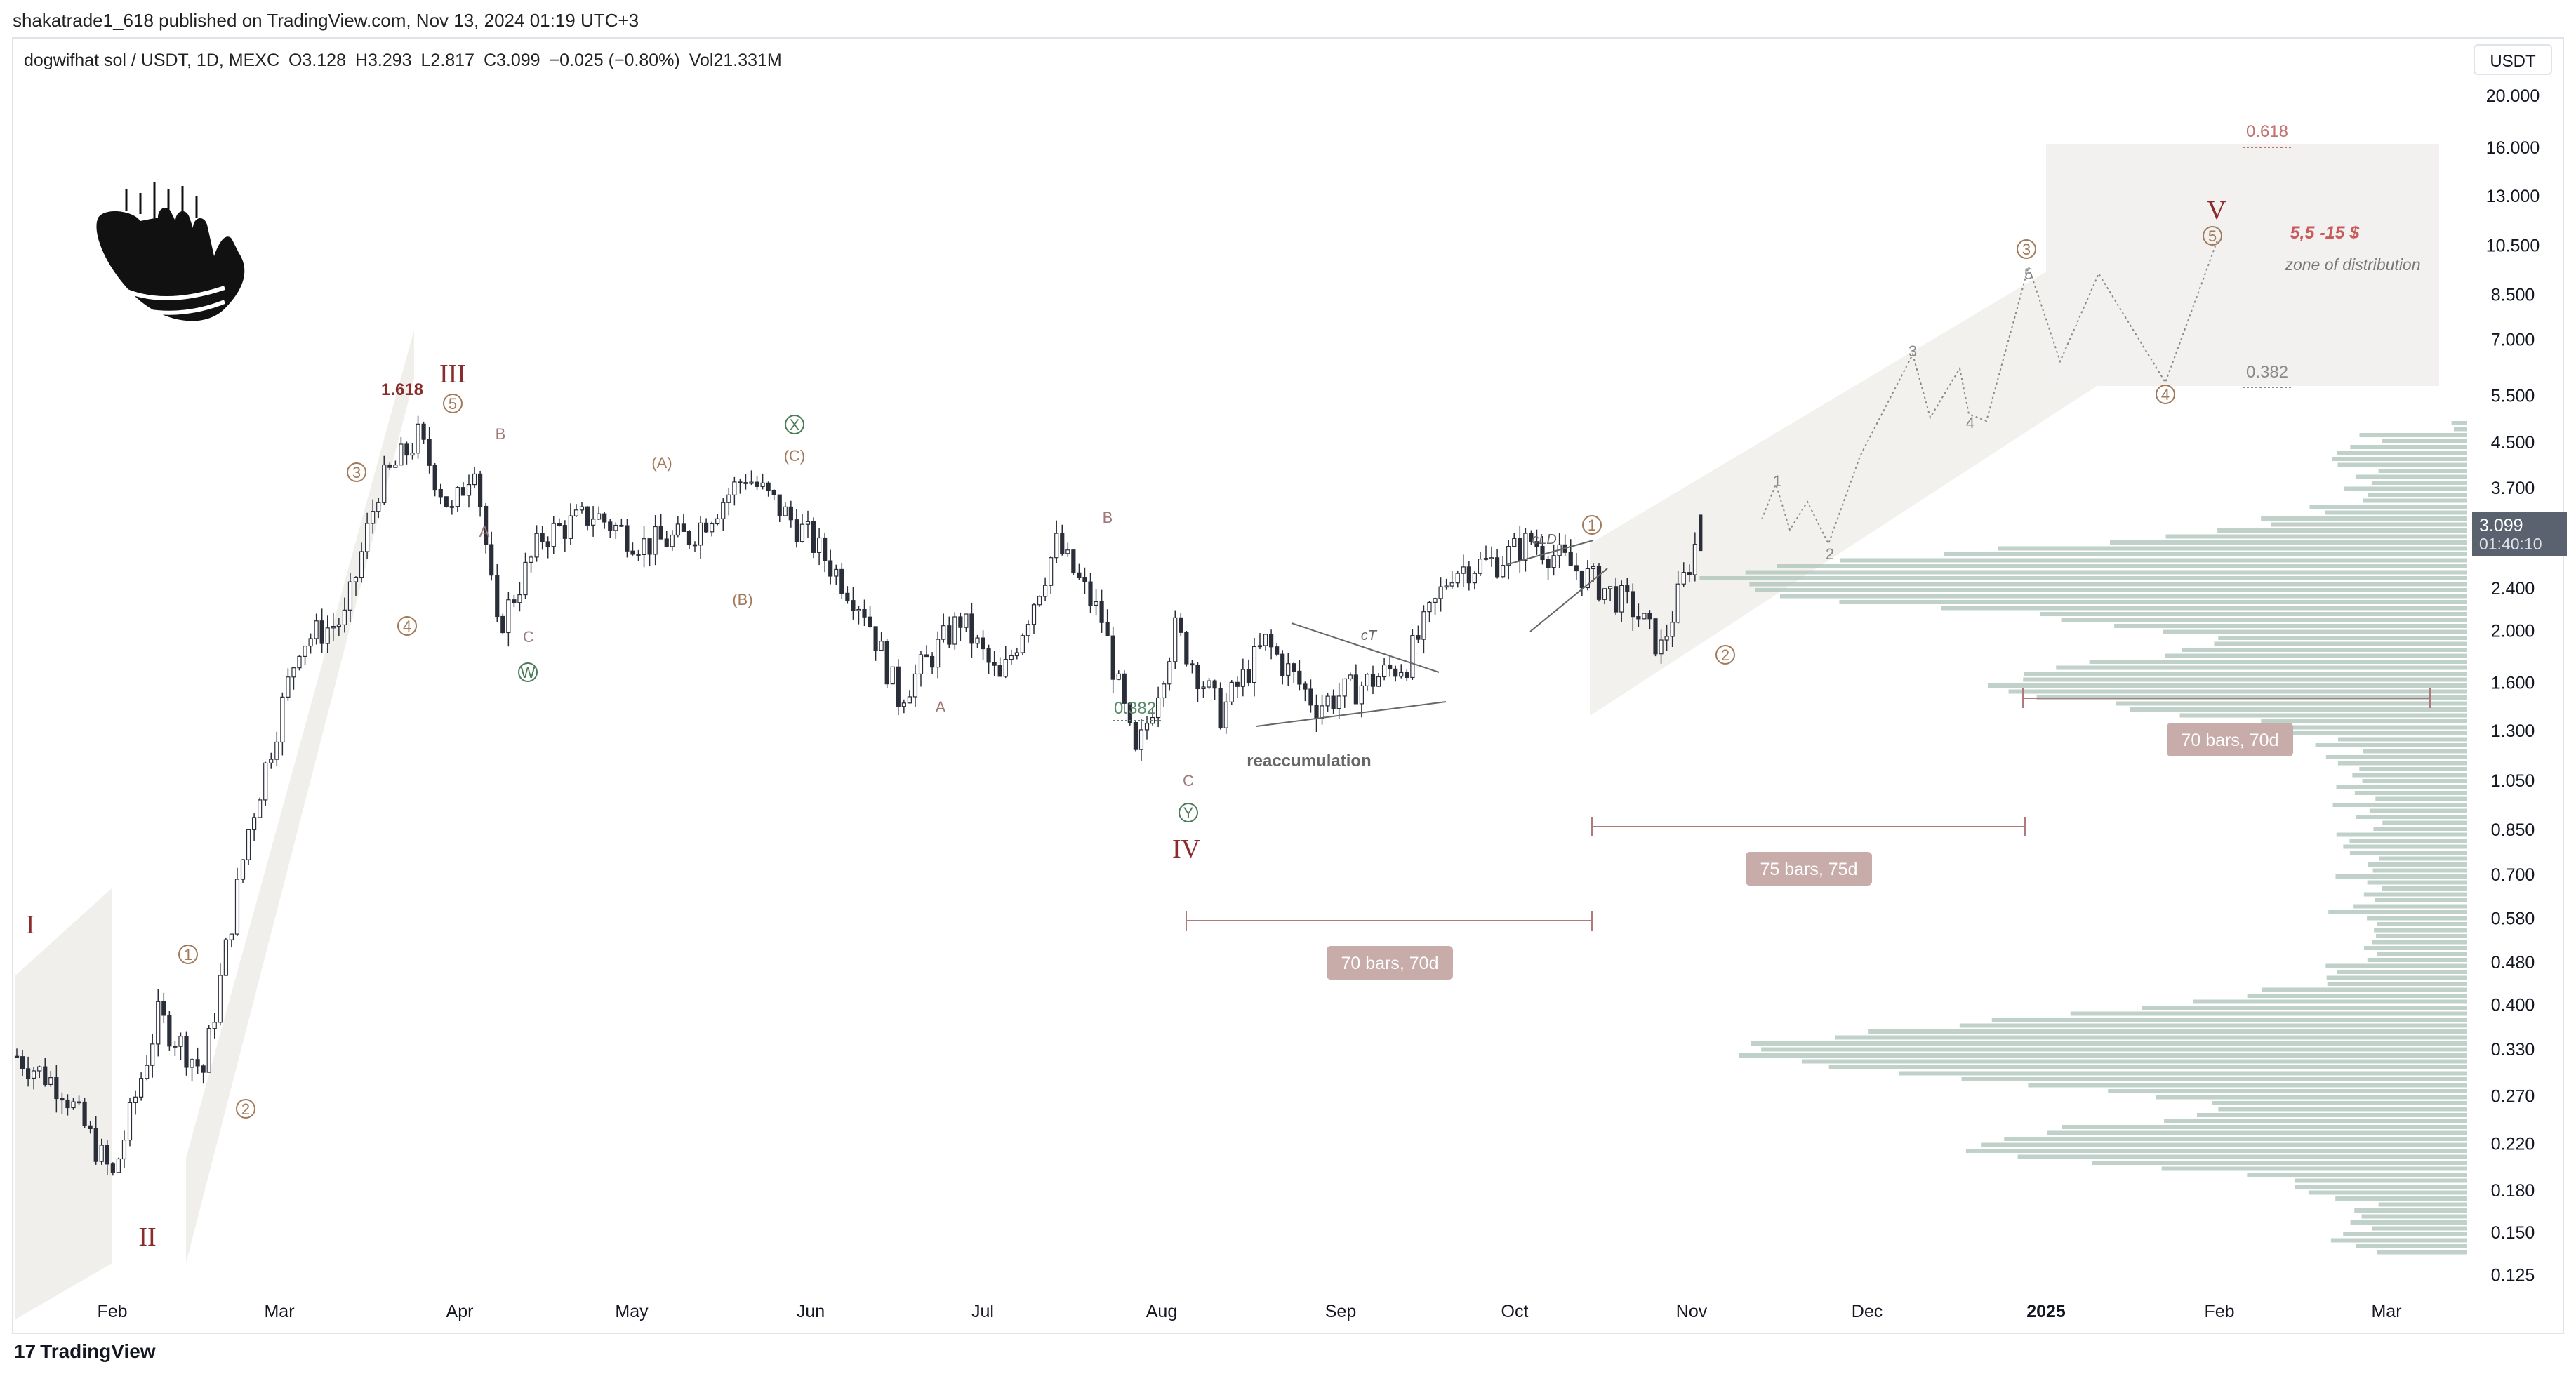 The image size is (2576, 1374). I want to click on x-tick-label: Sep, so click(1341, 1311).